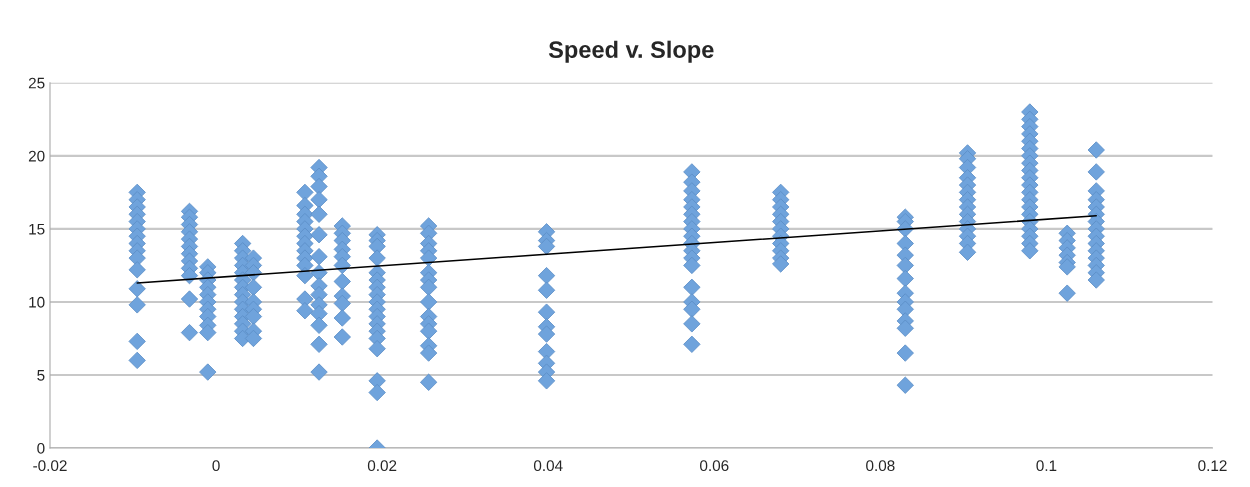  I want to click on y-tick-label: 25, so click(36, 83).